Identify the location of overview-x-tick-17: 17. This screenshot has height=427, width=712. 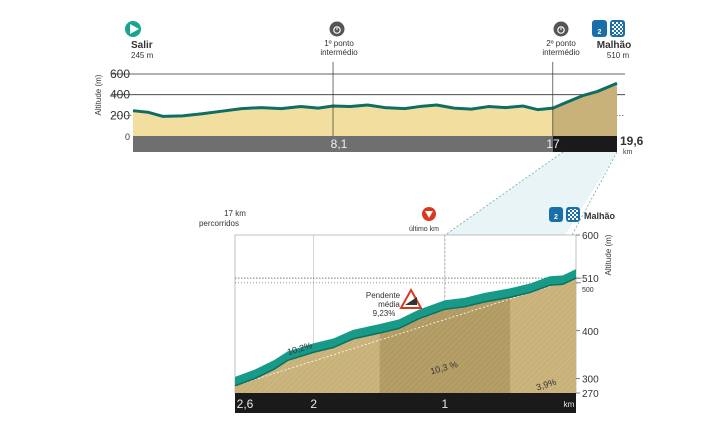
(553, 144).